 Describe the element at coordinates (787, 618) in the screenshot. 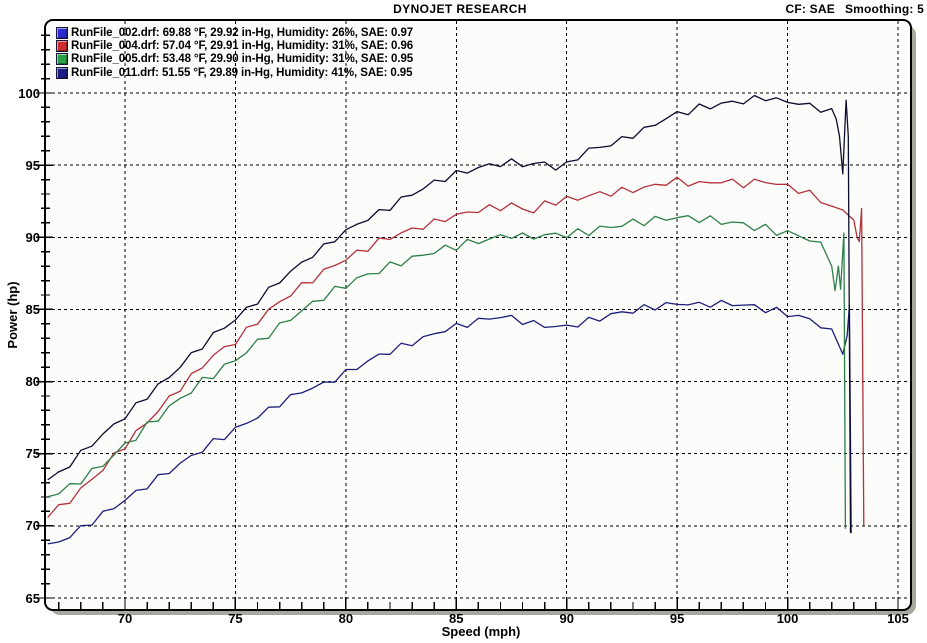

I see `x-tick-label-100: 100` at that location.